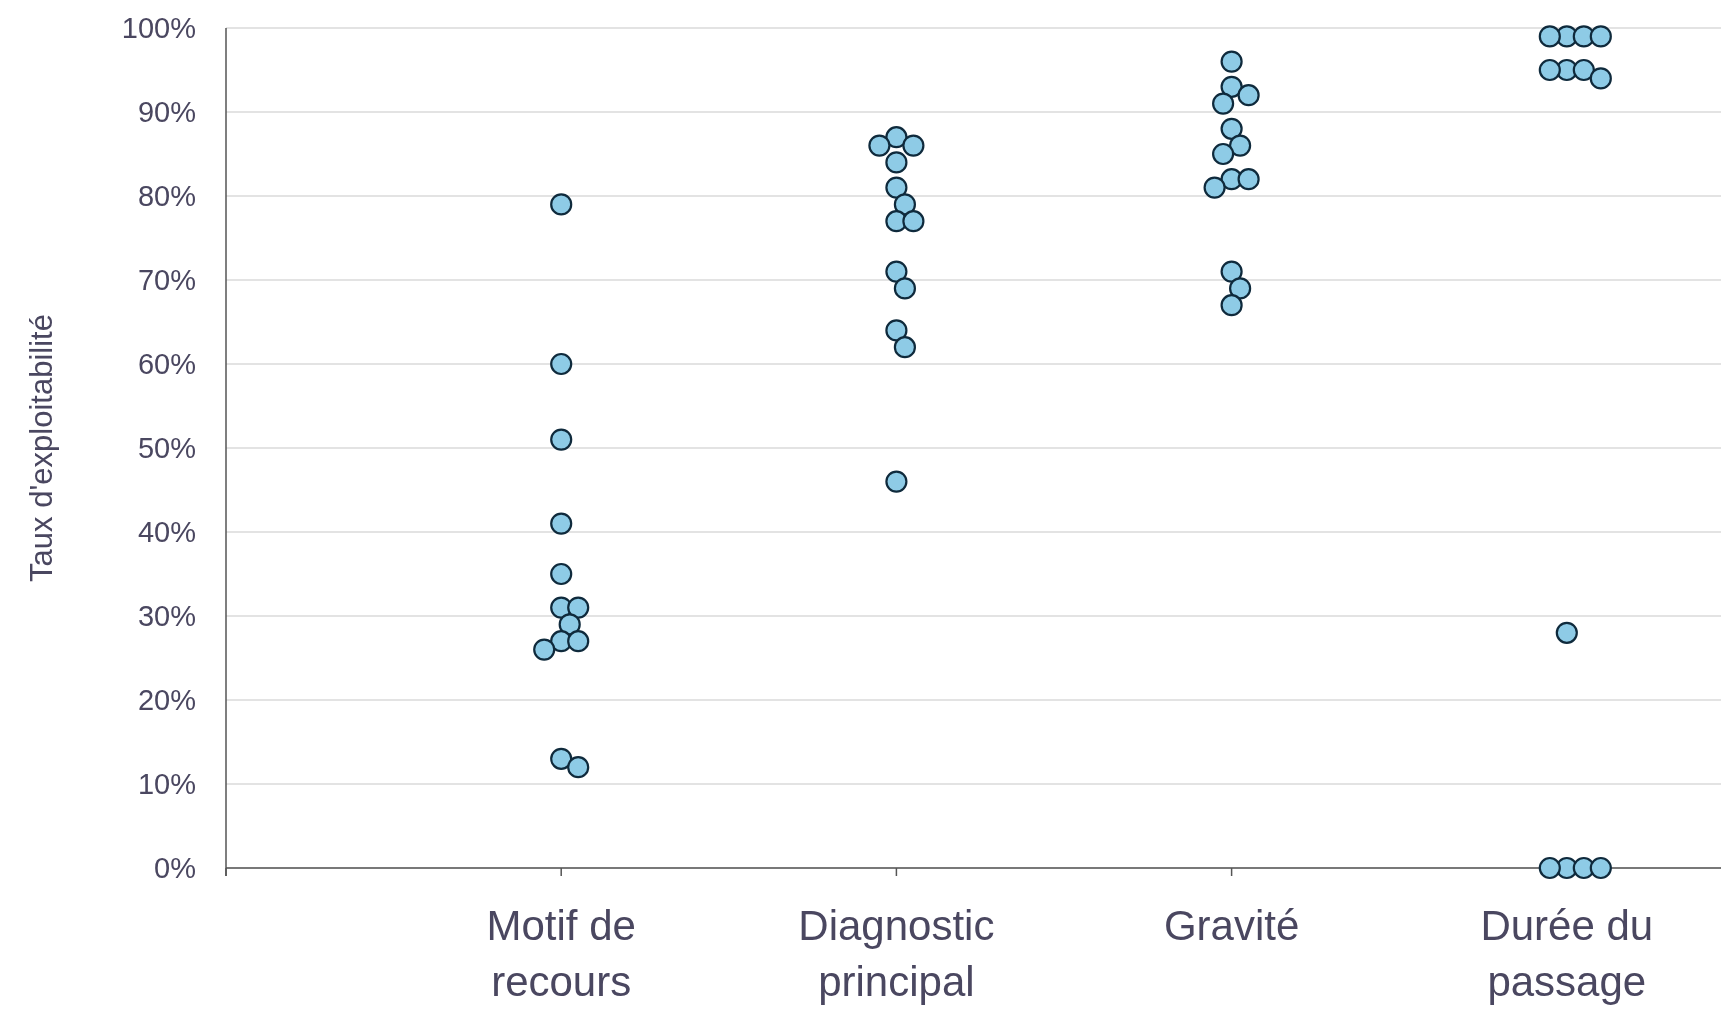 The width and height of the screenshot is (1729, 1010). What do you see at coordinates (166, 700) in the screenshot?
I see `y-tick-label: 20%` at bounding box center [166, 700].